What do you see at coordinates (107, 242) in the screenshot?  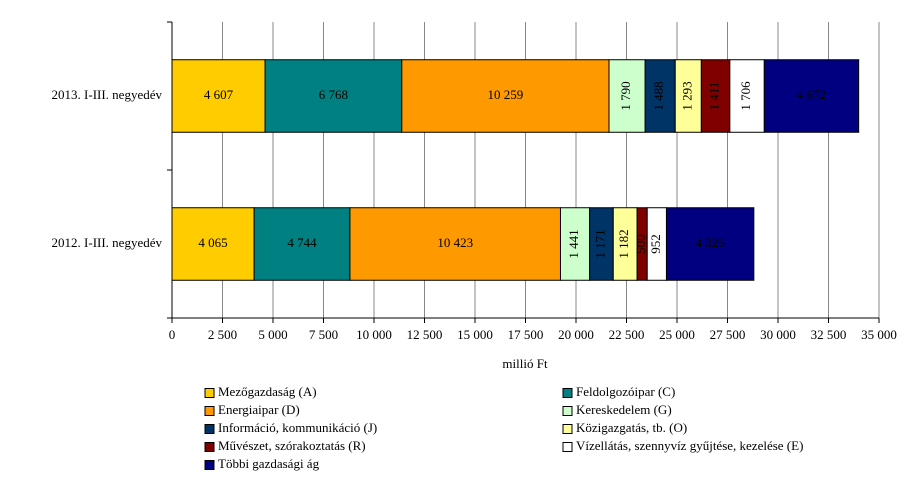 I see `y-tick-label: 2012. I-III. negyedév` at bounding box center [107, 242].